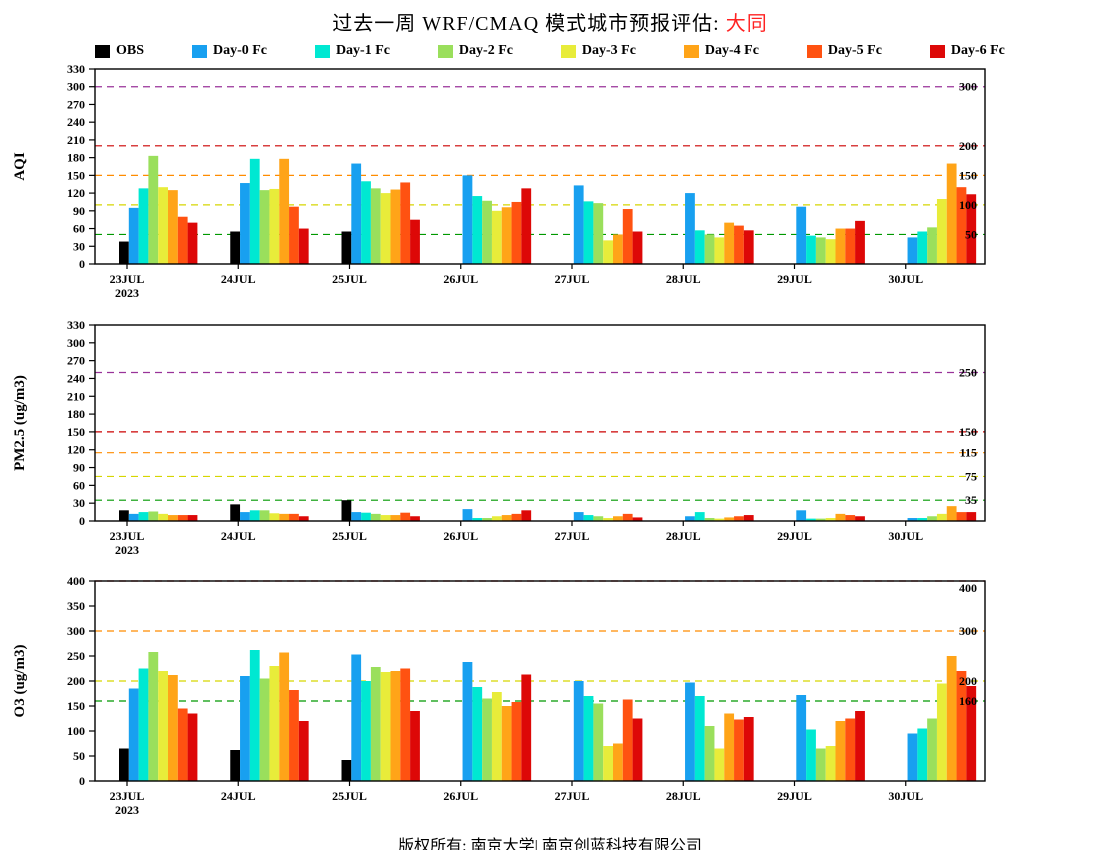 The height and width of the screenshot is (850, 1100). I want to click on legend-label: OBS, so click(130, 50).